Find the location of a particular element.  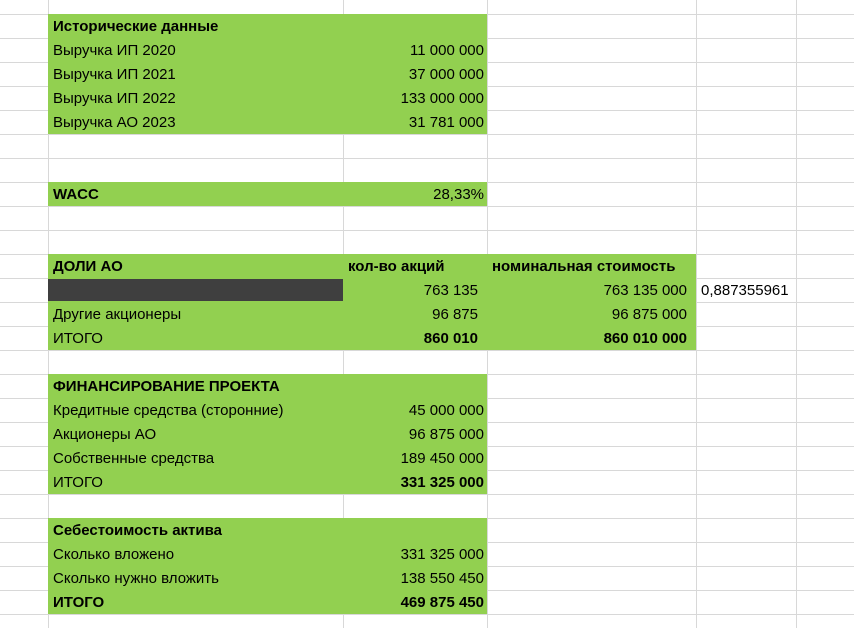

historical-row-value: 11 000 000 is located at coordinates (447, 50).